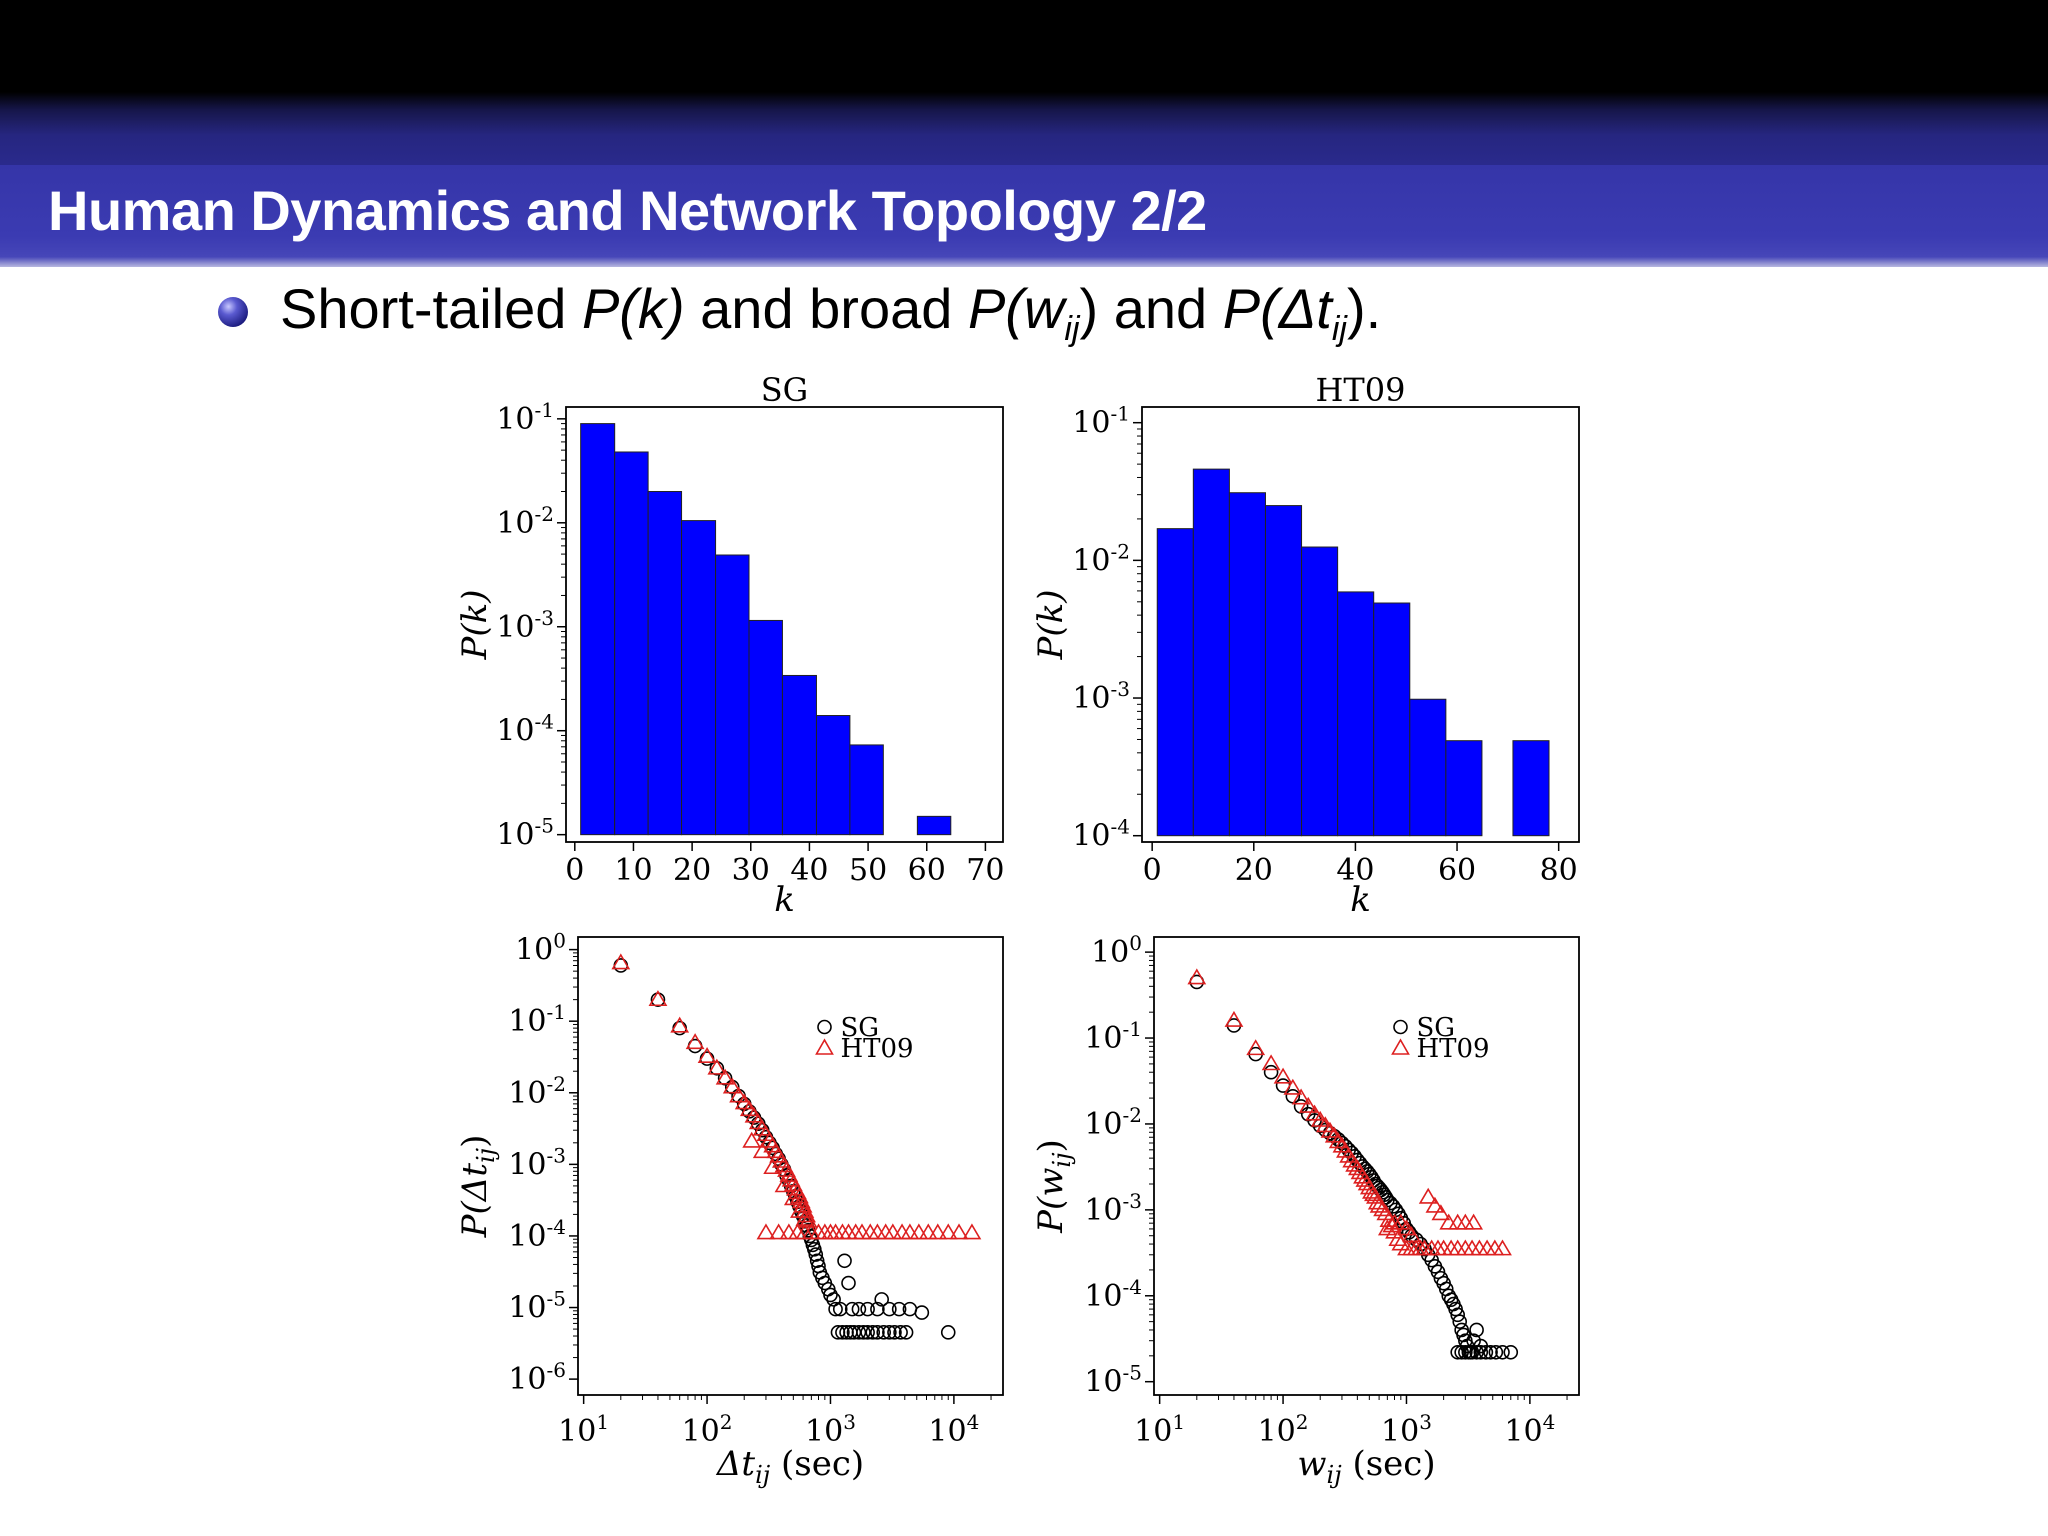 Image resolution: width=2048 pixels, height=1536 pixels. Describe the element at coordinates (1101, 558) in the screenshot. I see `y-tick-label: 10⁻²` at that location.